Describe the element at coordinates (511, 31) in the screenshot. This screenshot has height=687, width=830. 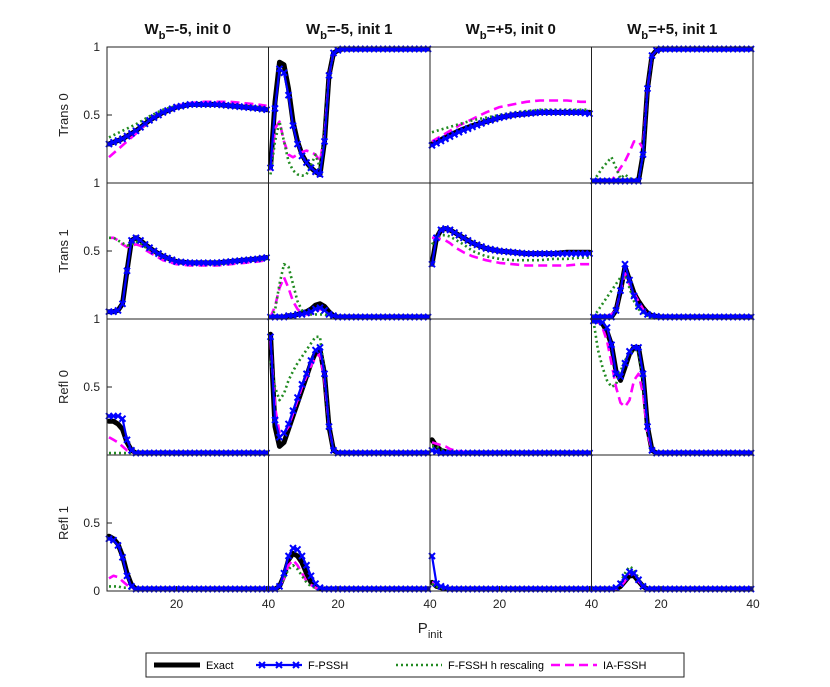
I see `column-title: Wb=+5, init 0` at that location.